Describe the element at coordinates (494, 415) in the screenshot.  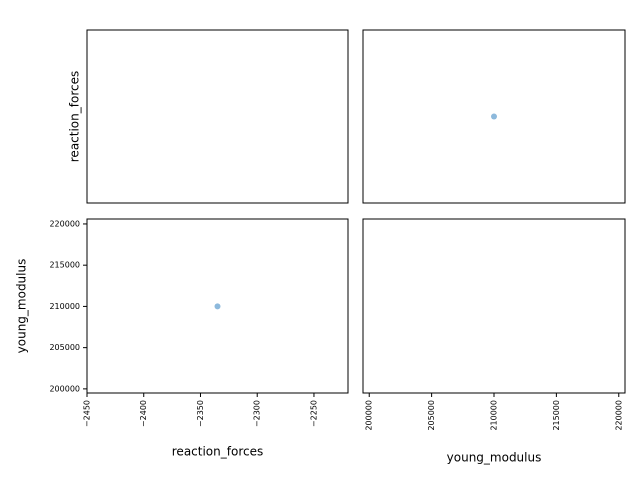
I see `x-tick-label: 210000` at that location.